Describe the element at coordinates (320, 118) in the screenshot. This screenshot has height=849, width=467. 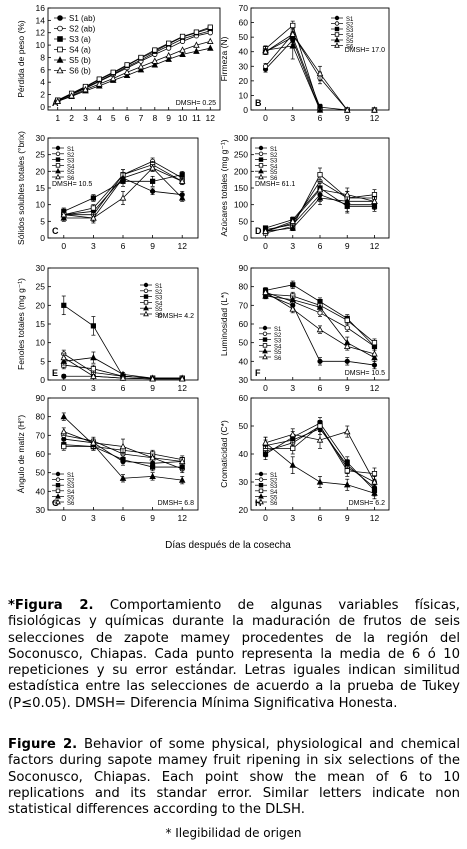
I see `x-tick-label: 6` at that location.